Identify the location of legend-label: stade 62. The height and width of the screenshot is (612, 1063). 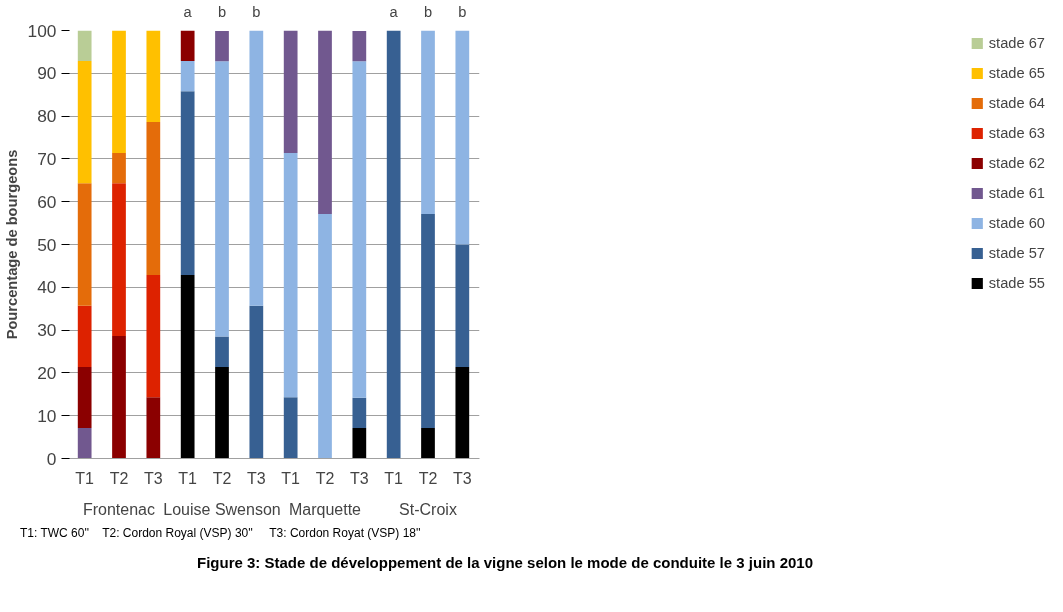
(1016, 163).